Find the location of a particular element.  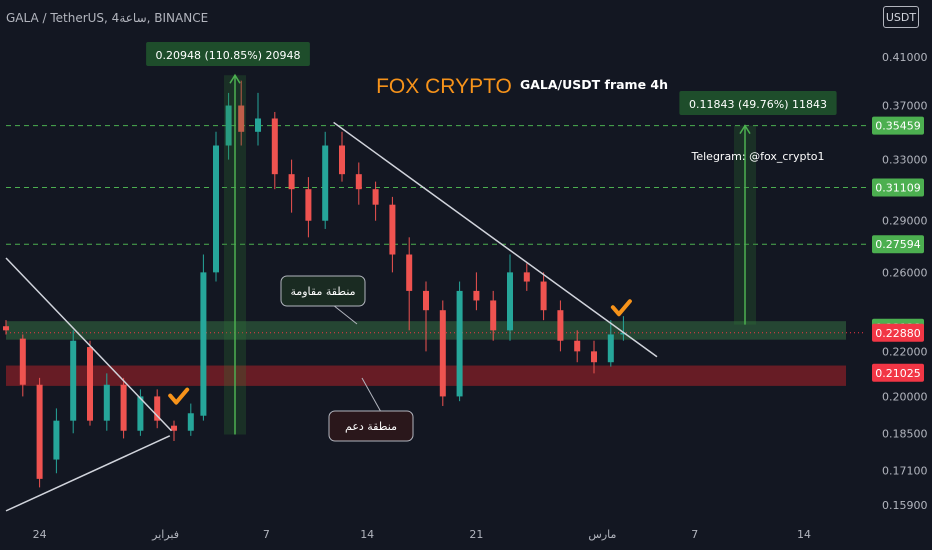

descending-line-left is located at coordinates (89, 344).